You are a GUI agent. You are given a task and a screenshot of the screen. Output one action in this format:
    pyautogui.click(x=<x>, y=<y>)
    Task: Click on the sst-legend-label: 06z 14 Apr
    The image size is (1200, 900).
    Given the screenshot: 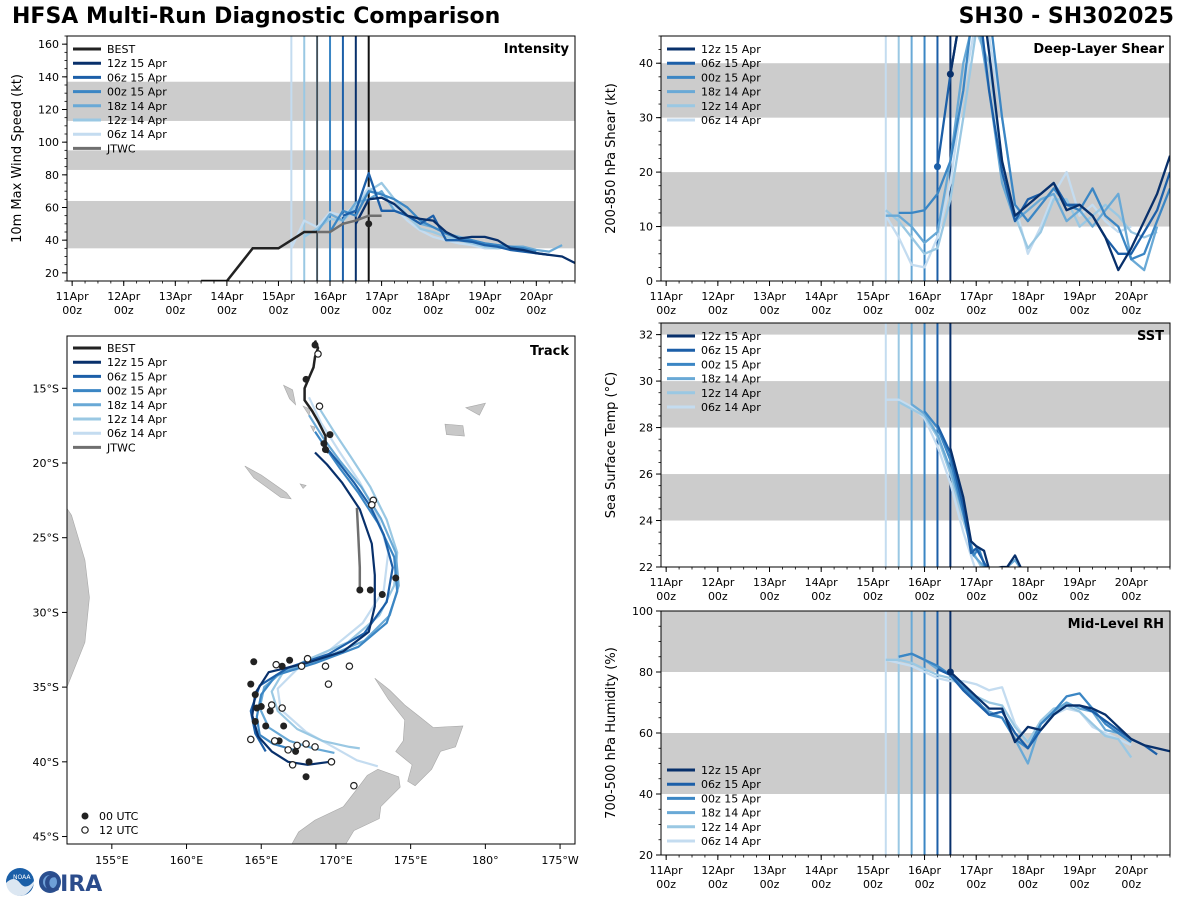 What is the action you would take?
    pyautogui.click(x=731, y=407)
    